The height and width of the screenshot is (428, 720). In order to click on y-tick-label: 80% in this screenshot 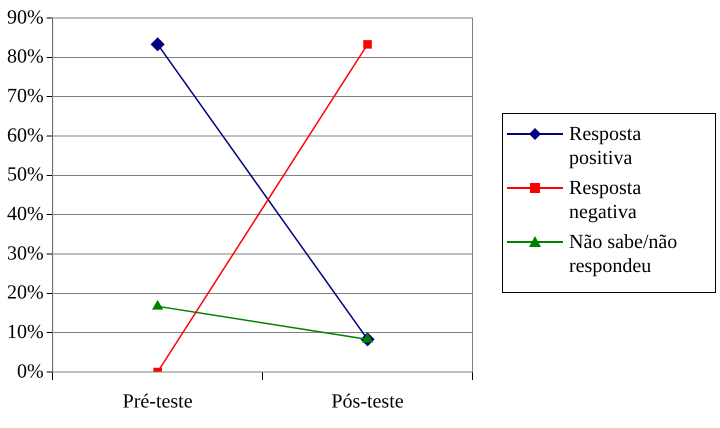, I will do `click(25, 57)`.